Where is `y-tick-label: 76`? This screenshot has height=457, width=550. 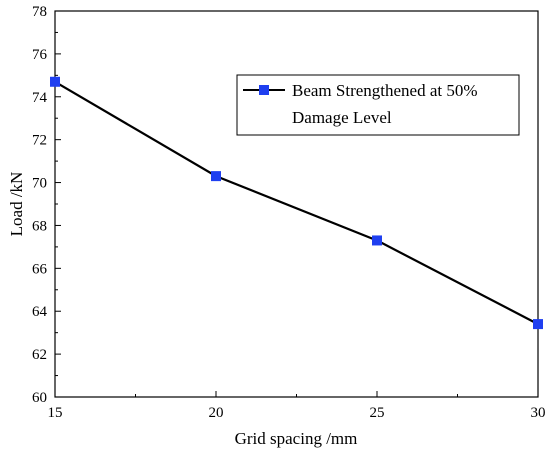
y-tick-label: 76 is located at coordinates (40, 55).